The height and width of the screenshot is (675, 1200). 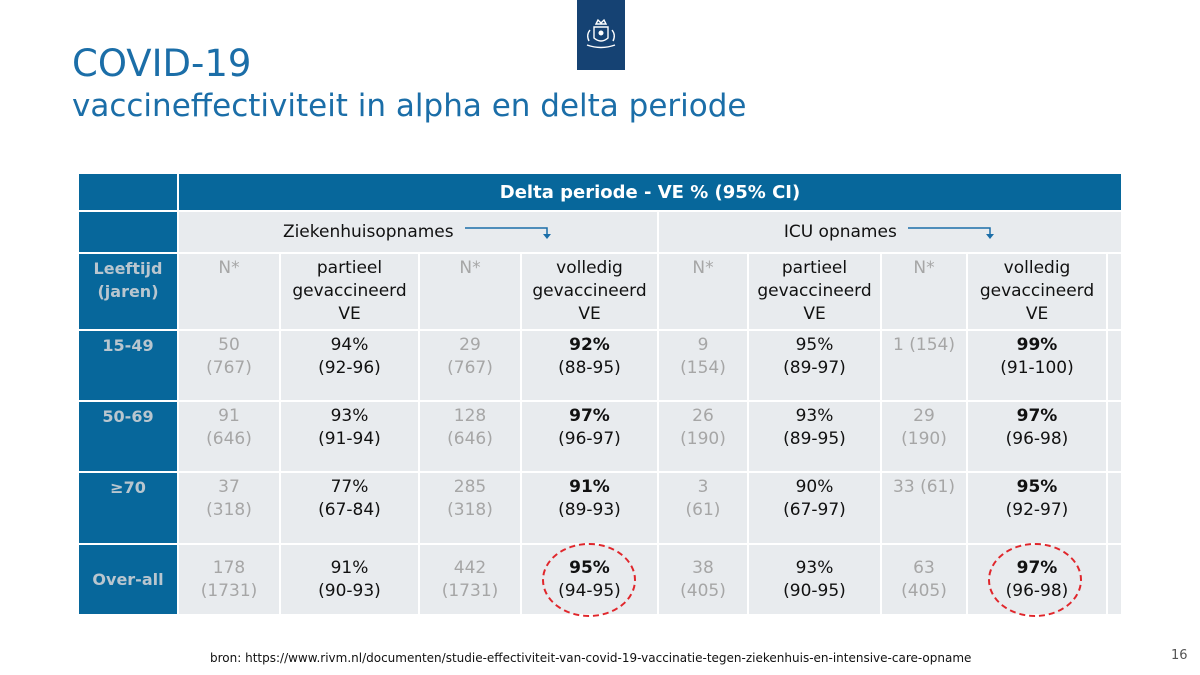 What do you see at coordinates (589, 579) in the screenshot?
I see `ve-cell: 95% (94-95)` at bounding box center [589, 579].